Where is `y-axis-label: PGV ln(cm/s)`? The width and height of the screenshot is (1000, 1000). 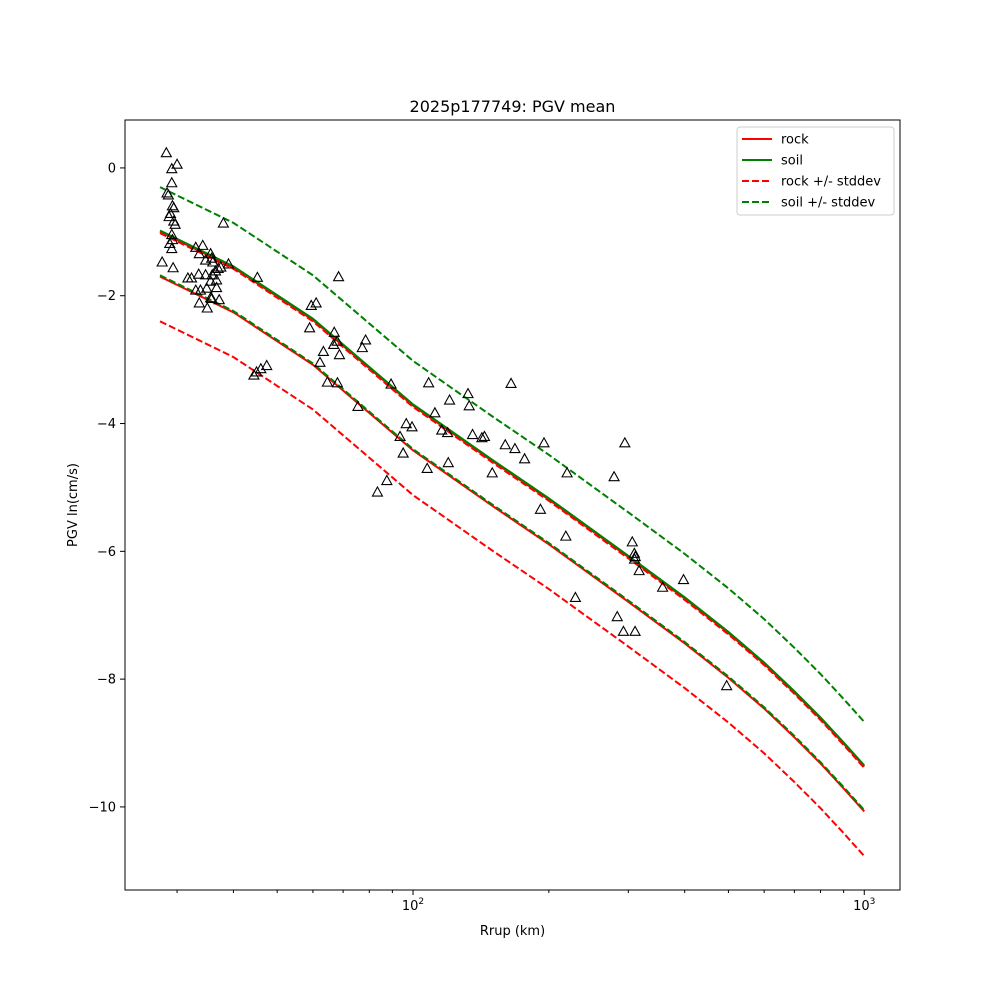
y-axis-label: PGV ln(cm/s) is located at coordinates (73, 505).